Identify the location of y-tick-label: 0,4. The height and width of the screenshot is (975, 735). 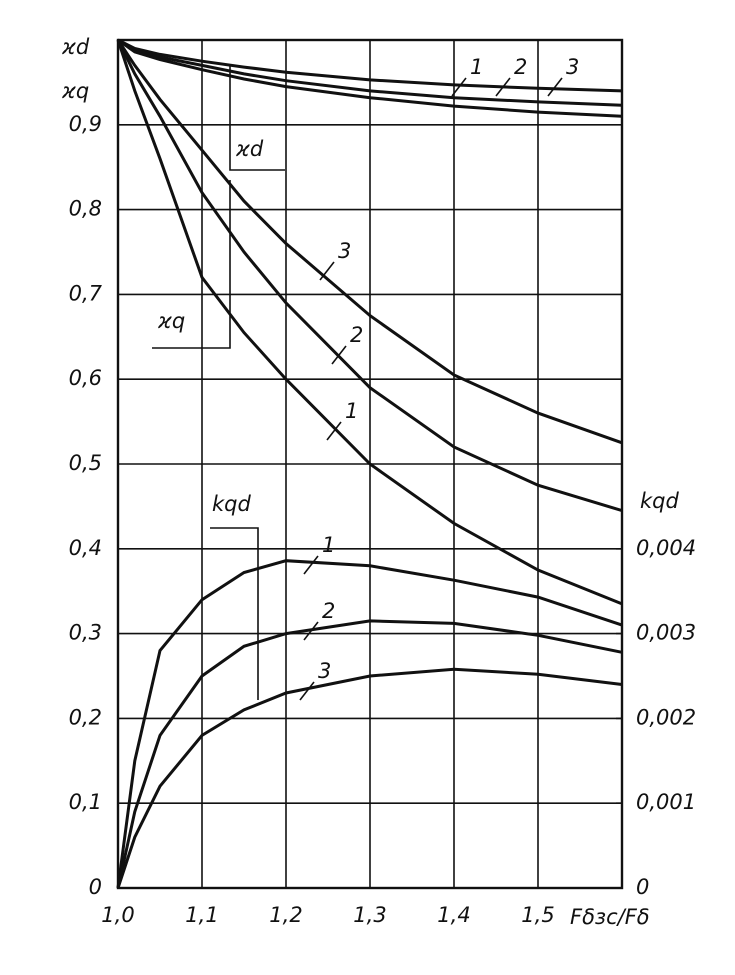
(85, 548).